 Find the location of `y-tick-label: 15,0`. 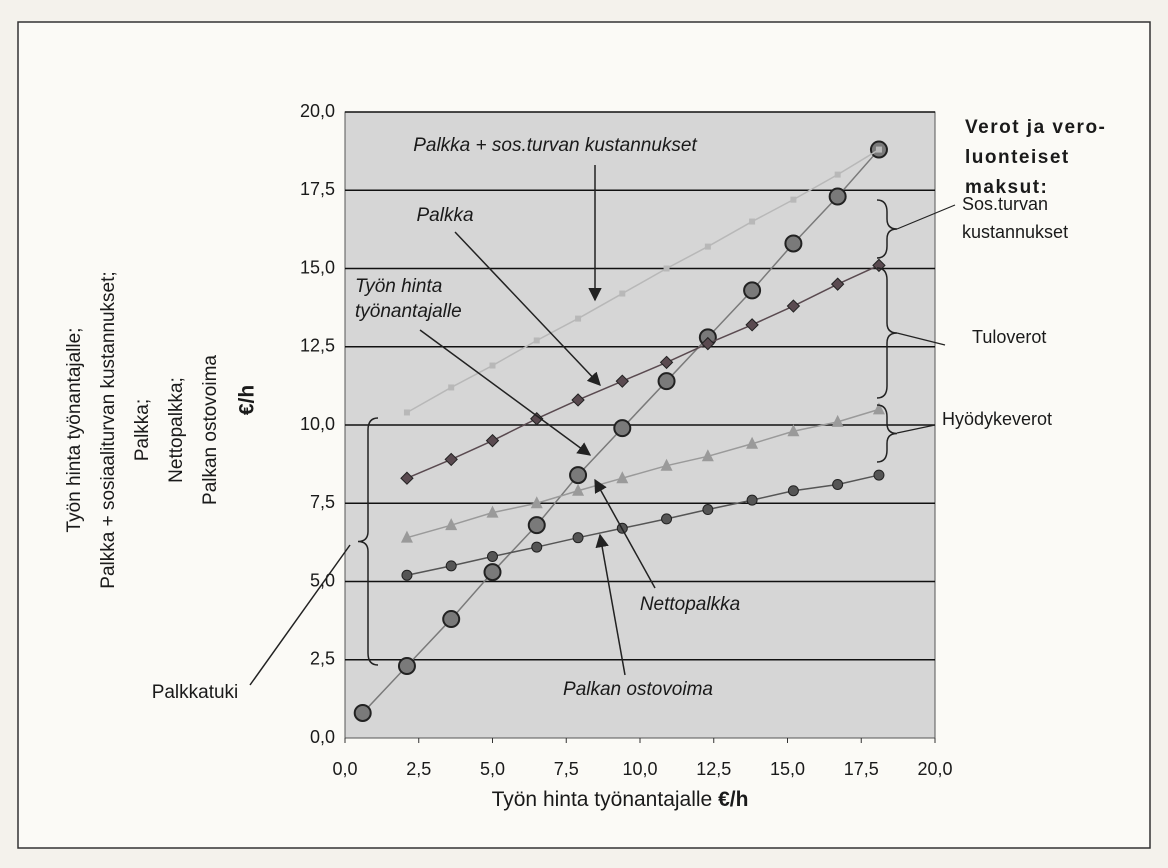

y-tick-label: 15,0 is located at coordinates (317, 267).